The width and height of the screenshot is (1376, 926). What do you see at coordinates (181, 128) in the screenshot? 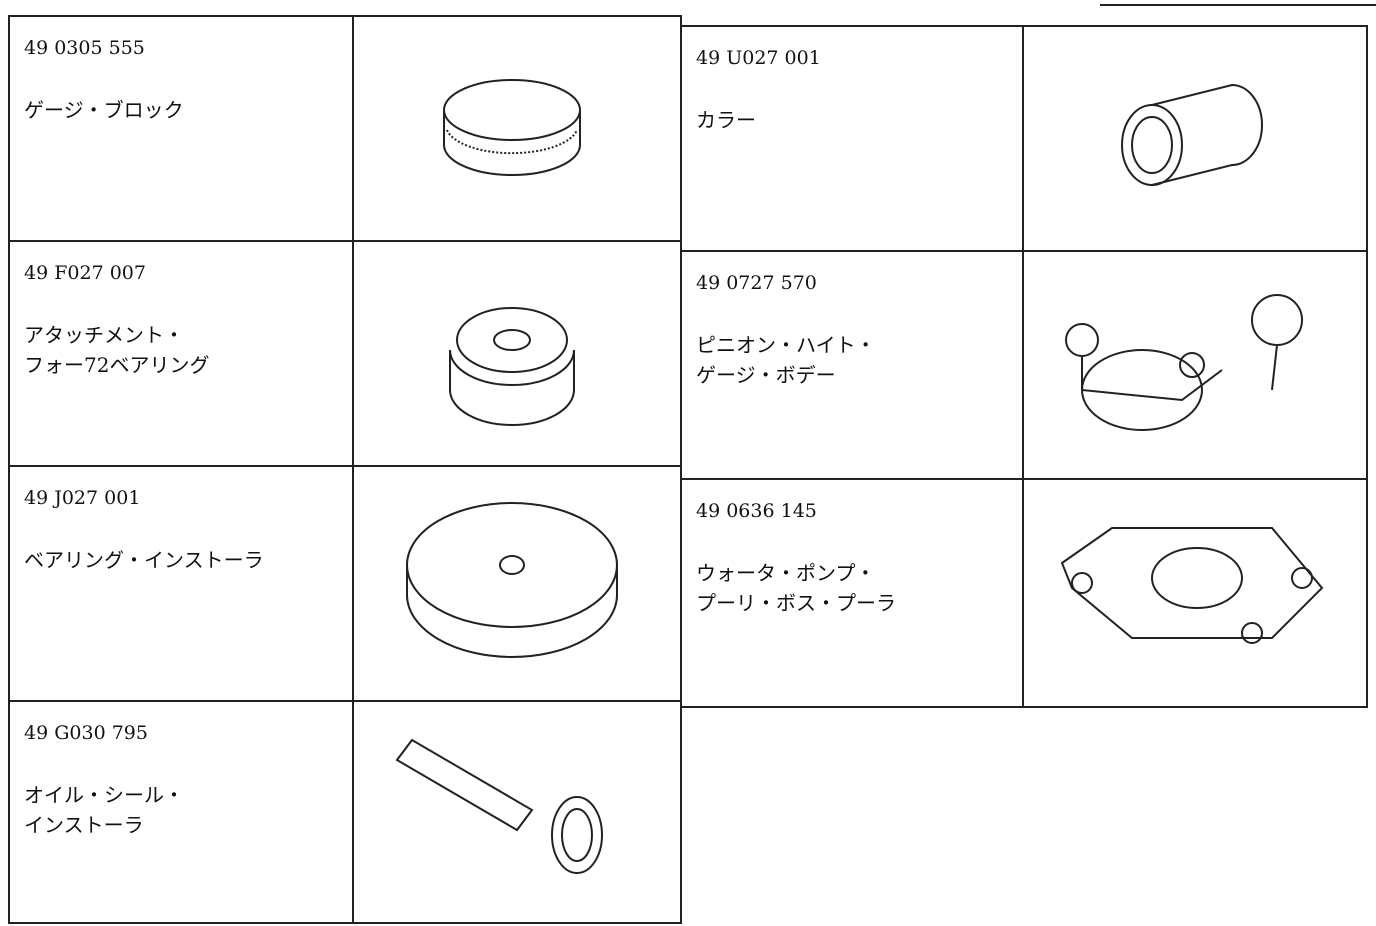
I see `text-cell: 49 0305 555 ゲージ・ブロック` at bounding box center [181, 128].